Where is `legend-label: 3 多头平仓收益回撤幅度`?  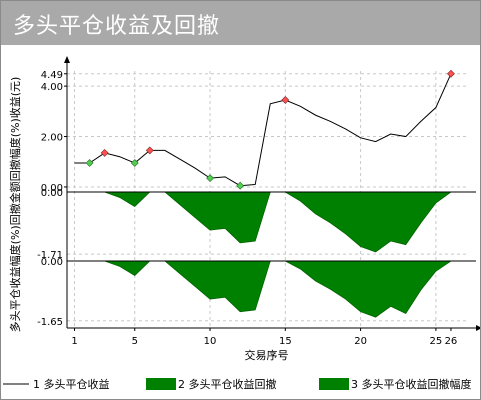
legend-label: 3 多头平仓收益回撤幅度 is located at coordinates (411, 384).